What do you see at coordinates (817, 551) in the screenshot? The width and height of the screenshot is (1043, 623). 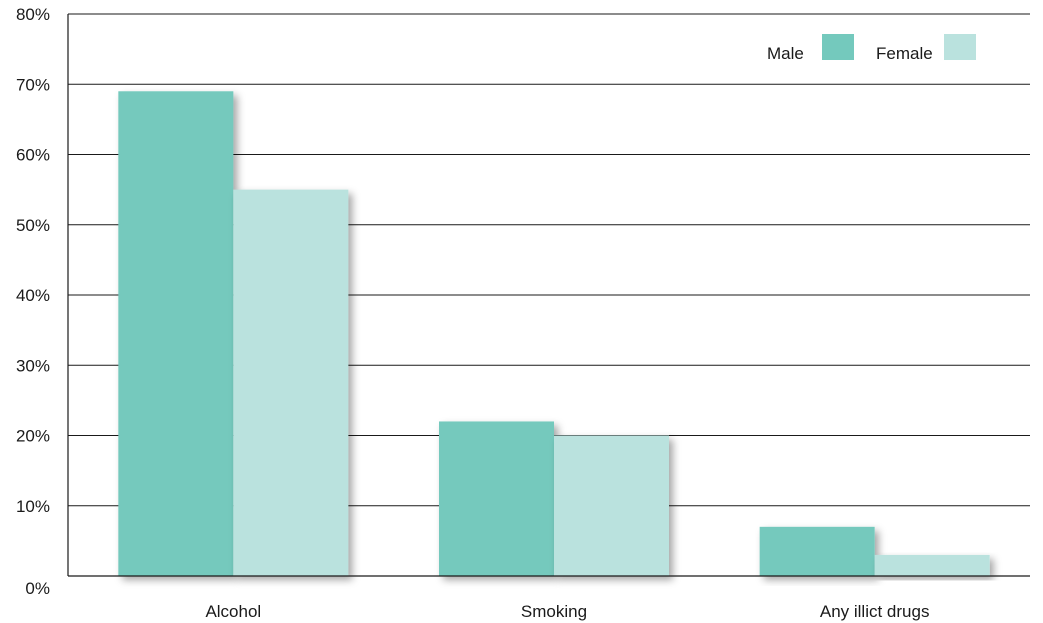 I see `bar-male-any-illict-drugs` at bounding box center [817, 551].